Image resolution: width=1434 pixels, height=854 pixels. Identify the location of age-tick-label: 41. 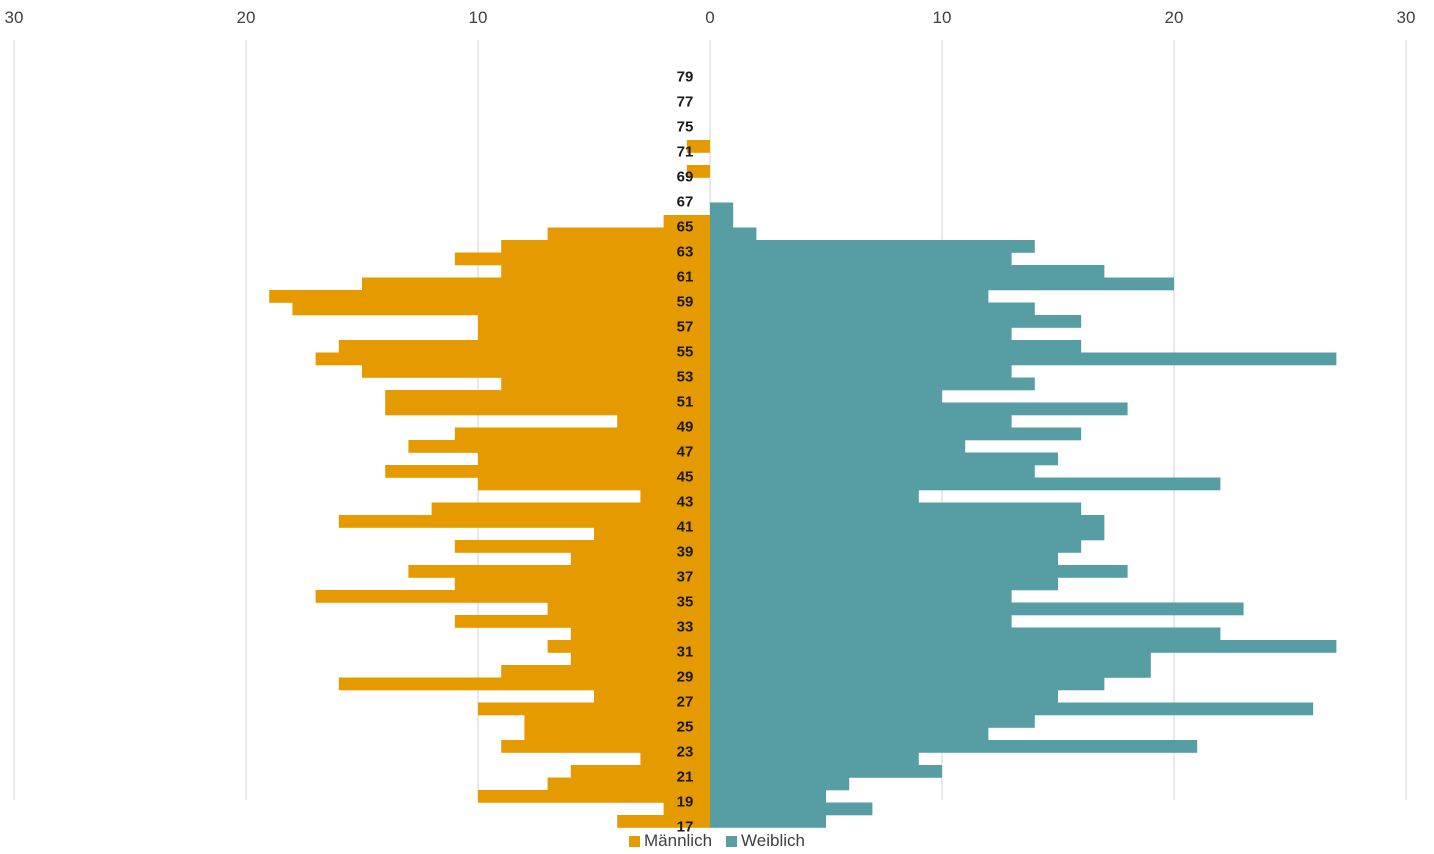
(685, 527).